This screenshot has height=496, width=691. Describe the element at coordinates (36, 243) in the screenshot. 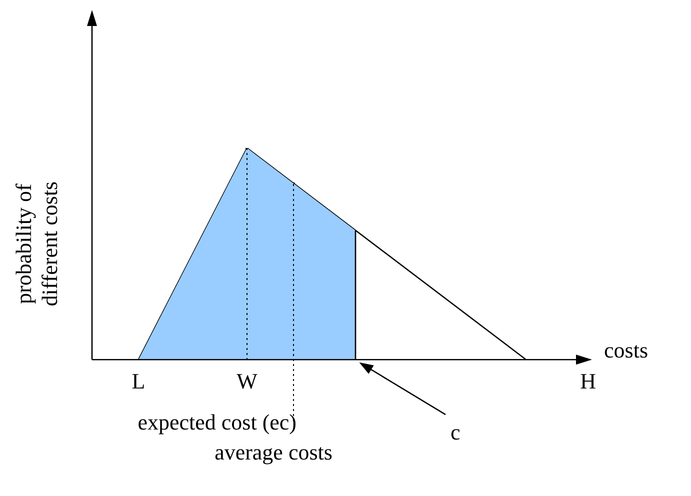

I see `y-axis-title: probability of different costs` at that location.